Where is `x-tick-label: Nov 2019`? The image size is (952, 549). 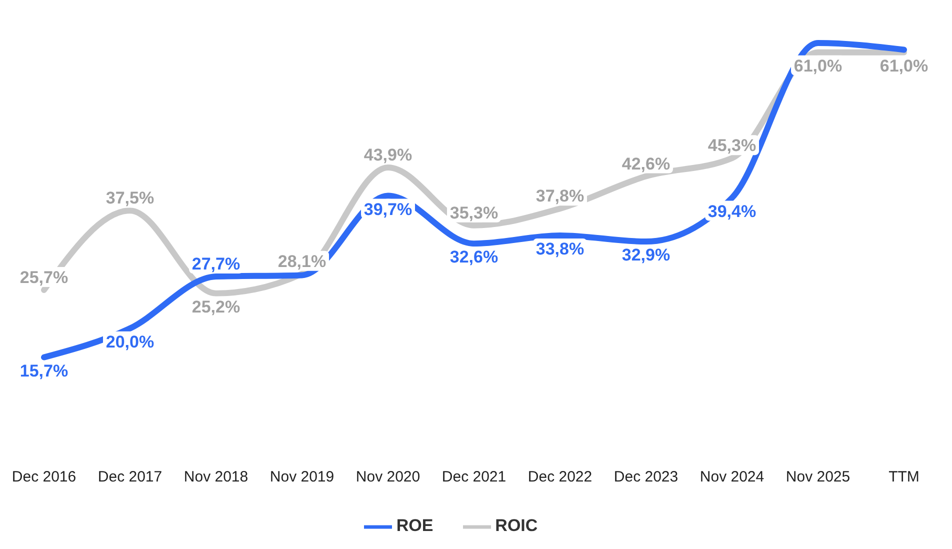 x-tick-label: Nov 2019 is located at coordinates (302, 477).